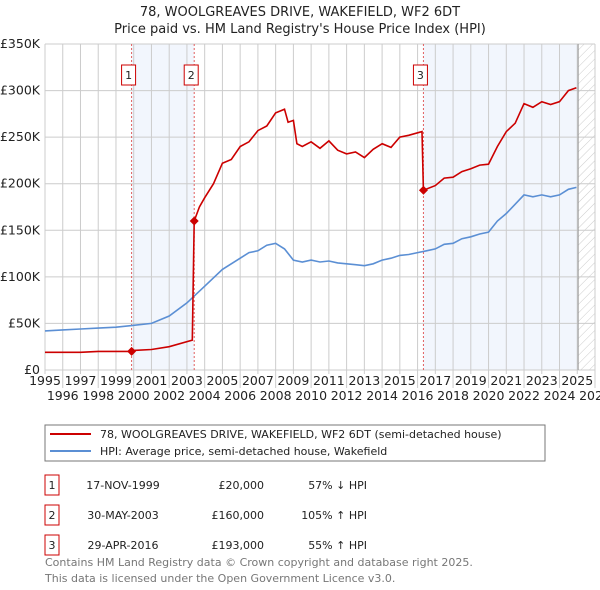 This screenshot has width=600, height=590. Describe the element at coordinates (577, 380) in the screenshot. I see `x-tick-label: 2025` at that location.